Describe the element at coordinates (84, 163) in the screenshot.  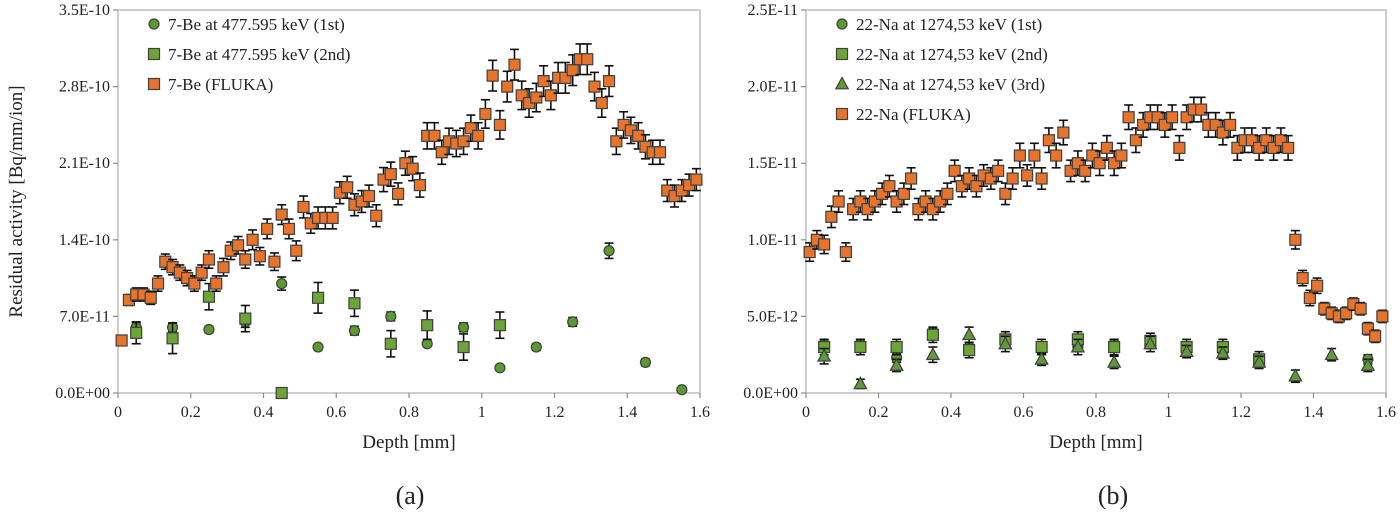
I see `y-tick-label: 2.1E-10` at that location.